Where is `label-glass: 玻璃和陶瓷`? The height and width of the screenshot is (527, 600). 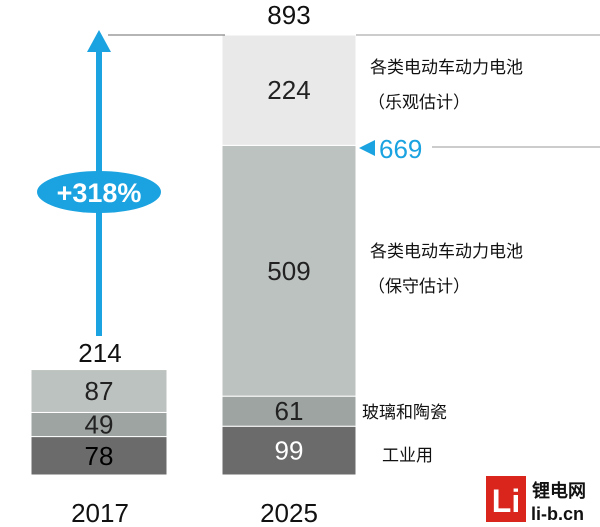
label-glass: 玻璃和陶瓷 is located at coordinates (404, 413).